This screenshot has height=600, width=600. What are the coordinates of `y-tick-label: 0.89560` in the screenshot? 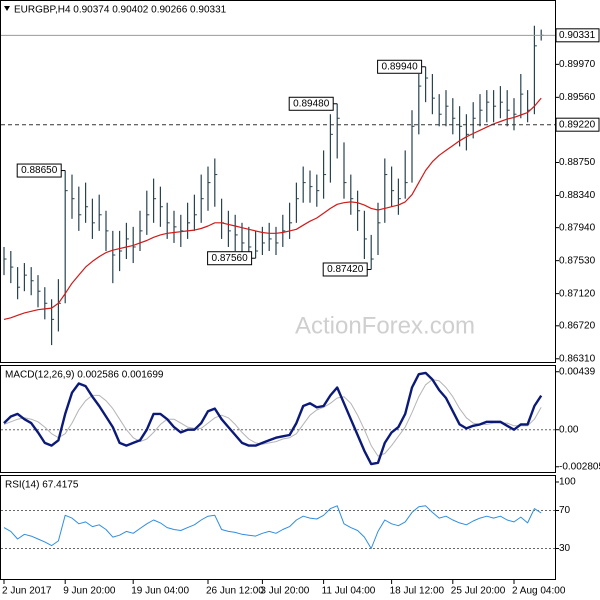 It's located at (577, 97).